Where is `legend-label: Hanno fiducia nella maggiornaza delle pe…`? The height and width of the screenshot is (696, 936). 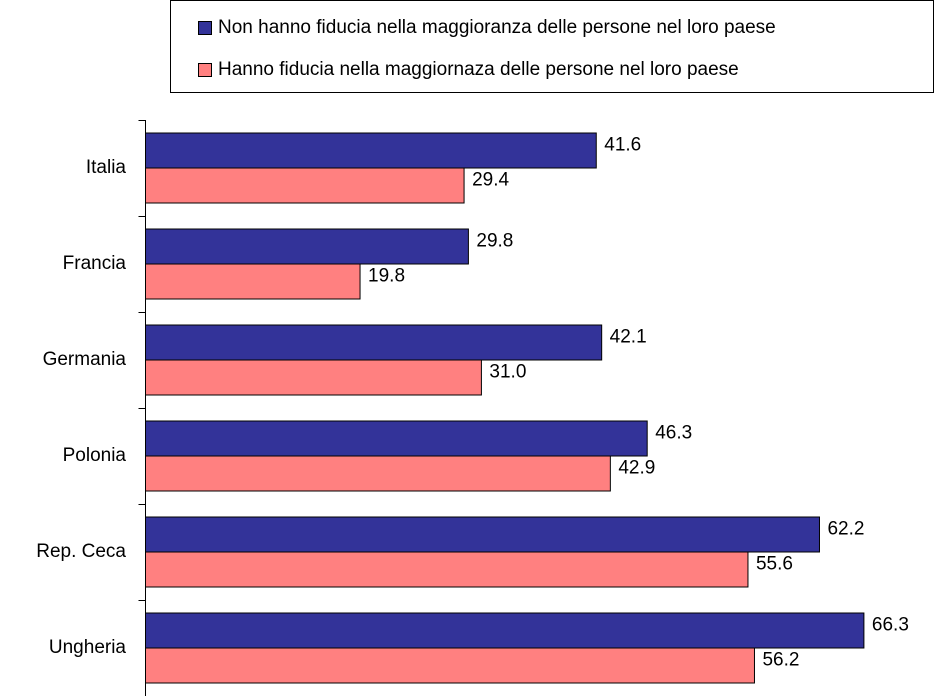
legend-label: Hanno fiducia nella maggiornaza delle pe… is located at coordinates (478, 69).